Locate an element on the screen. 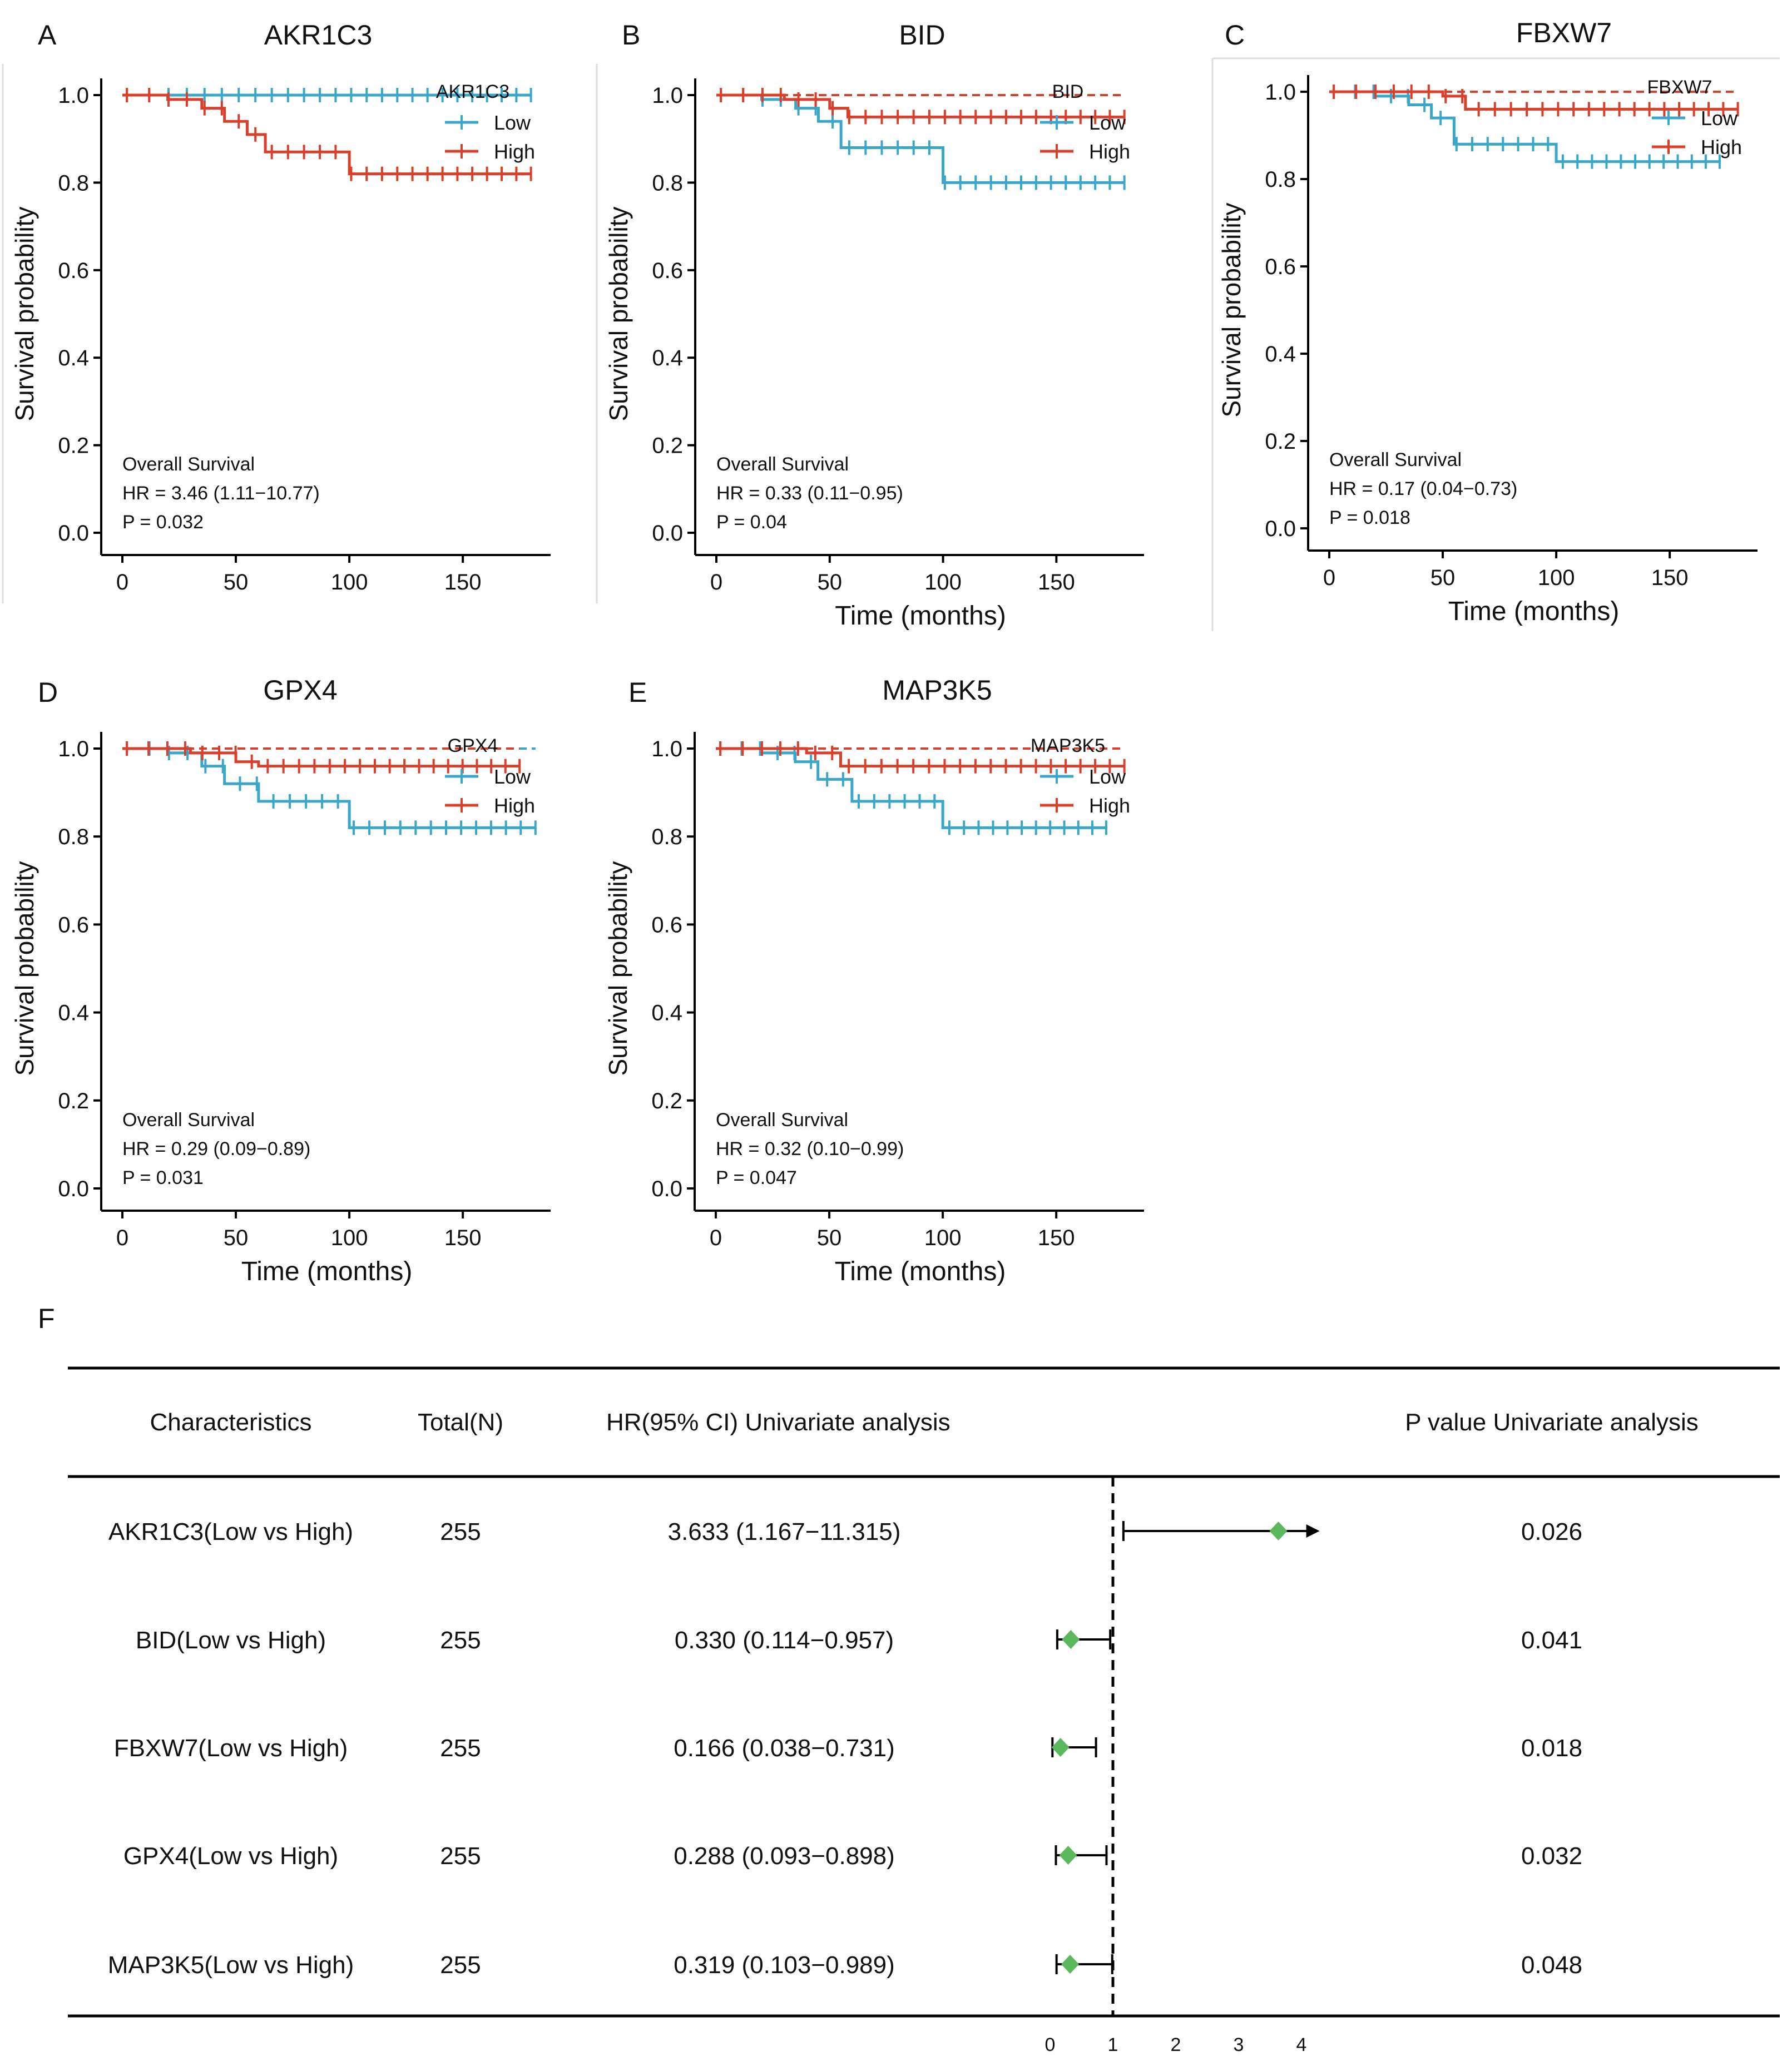 The image size is (1792, 2061). chart-title: GPX4 is located at coordinates (300, 690).